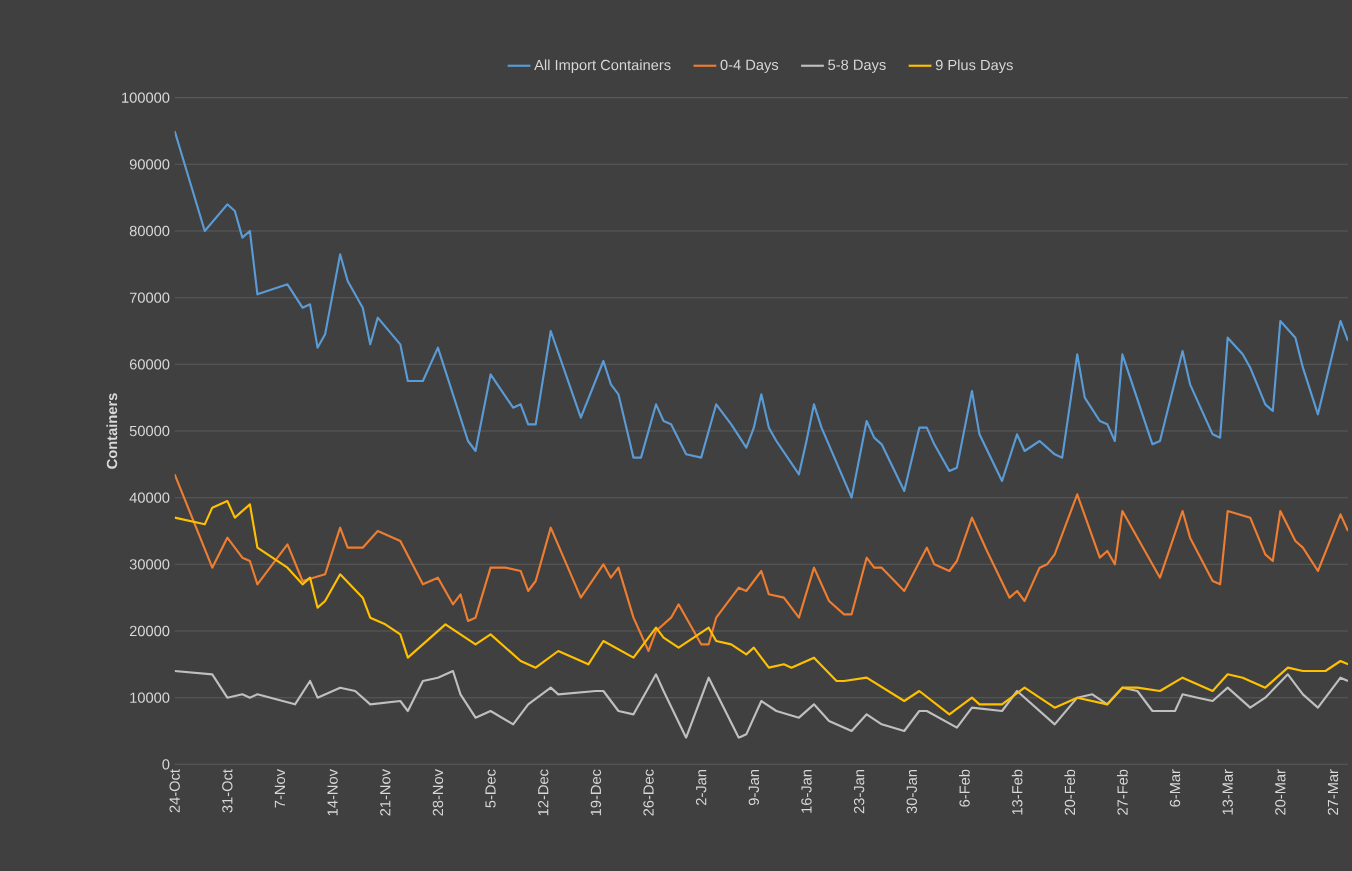  I want to click on x-tick-label: 2-Jan, so click(701, 787).